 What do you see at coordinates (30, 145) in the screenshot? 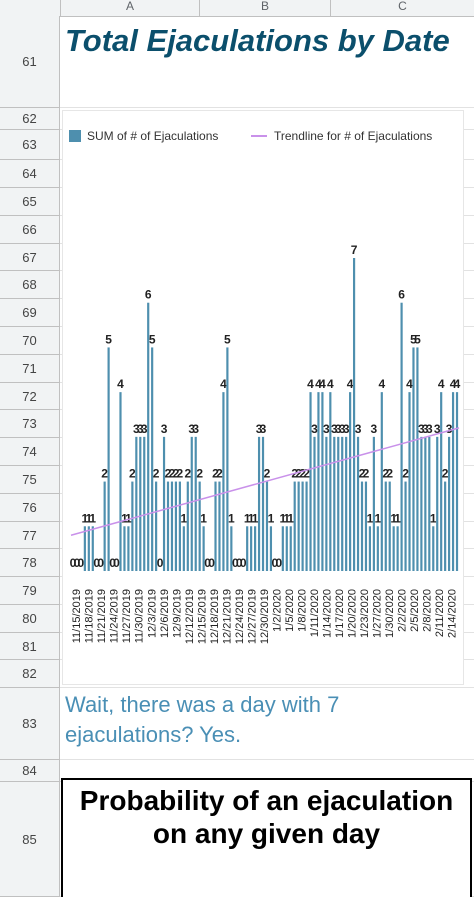
I see `row-header-63: 63` at bounding box center [30, 145].